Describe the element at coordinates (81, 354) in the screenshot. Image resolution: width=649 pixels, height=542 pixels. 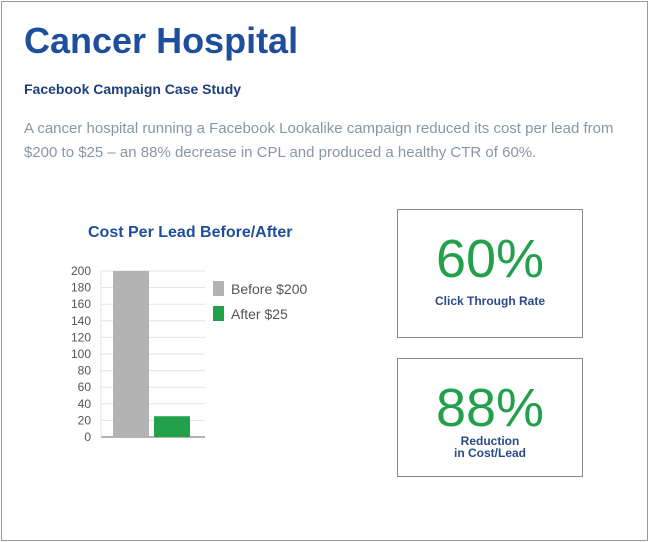
I see `y-tick-label: 100` at that location.